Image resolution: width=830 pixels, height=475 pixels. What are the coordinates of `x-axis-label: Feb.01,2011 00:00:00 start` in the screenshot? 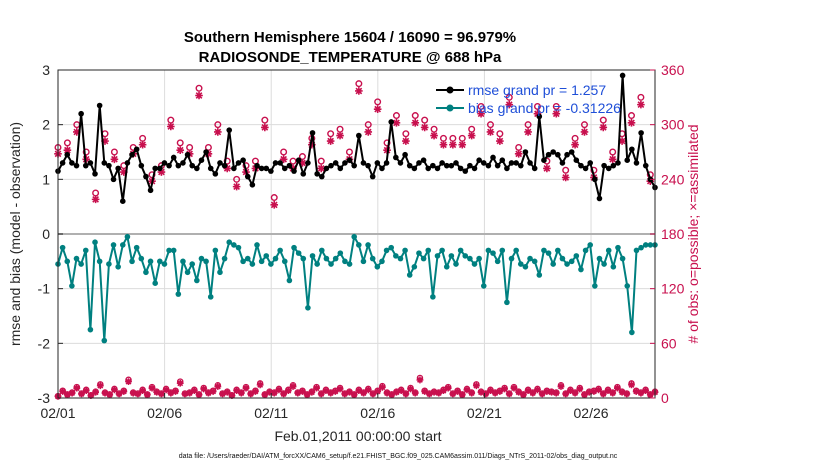 It's located at (357, 436).